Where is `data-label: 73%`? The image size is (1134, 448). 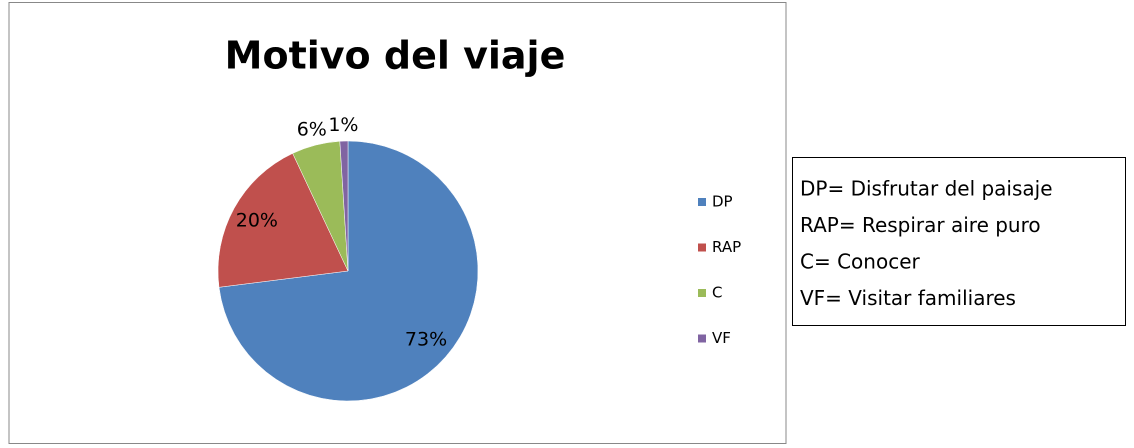 data-label: 73% is located at coordinates (426, 339).